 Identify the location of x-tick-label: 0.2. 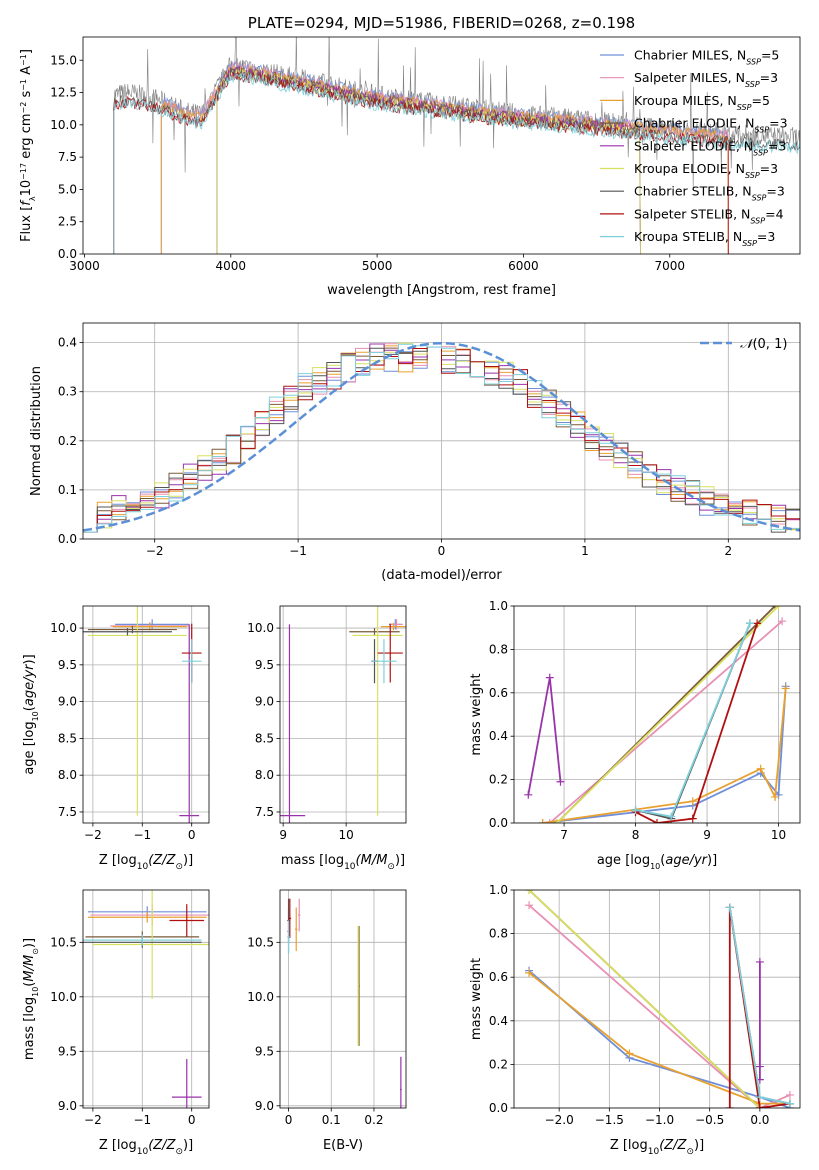
(373, 1120).